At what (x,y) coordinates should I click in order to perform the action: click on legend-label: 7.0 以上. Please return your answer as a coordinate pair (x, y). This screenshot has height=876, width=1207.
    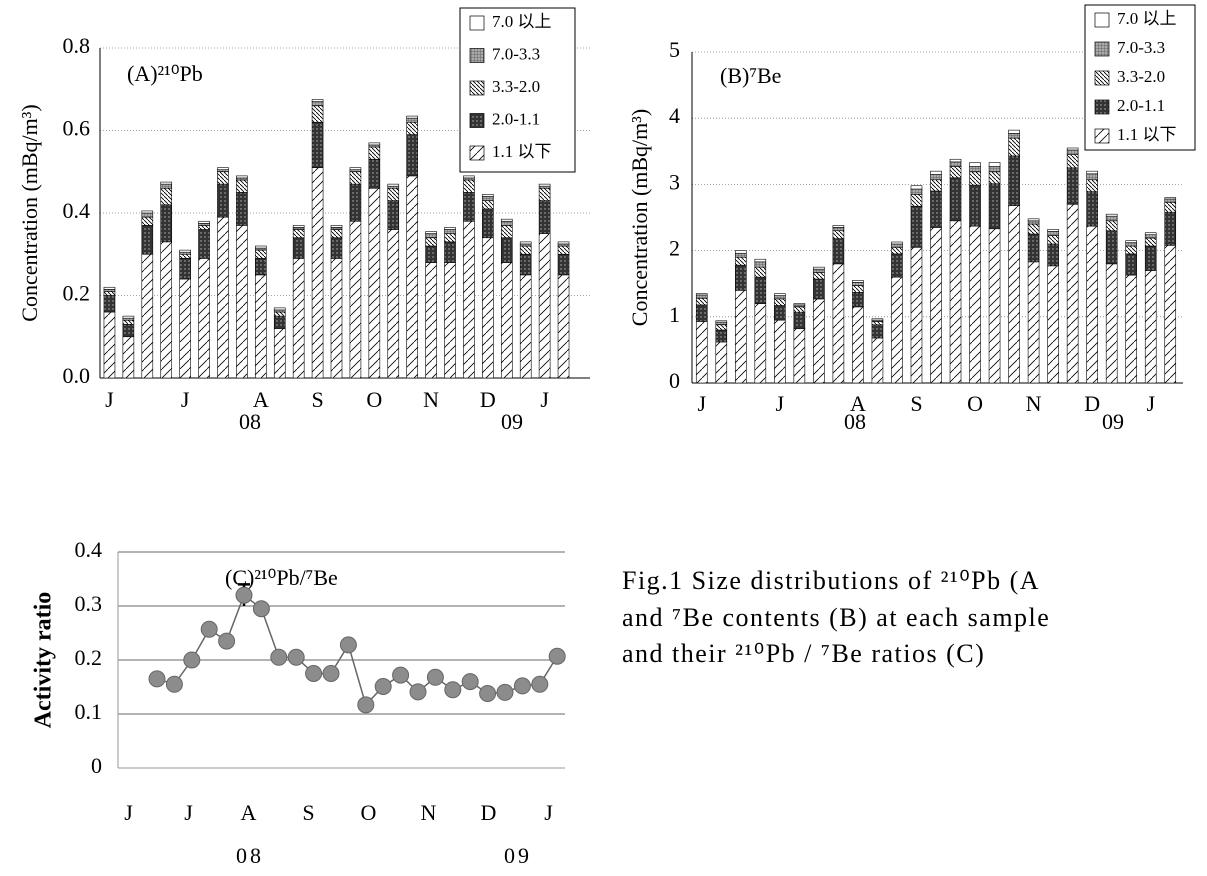
    Looking at the image, I should click on (1147, 18).